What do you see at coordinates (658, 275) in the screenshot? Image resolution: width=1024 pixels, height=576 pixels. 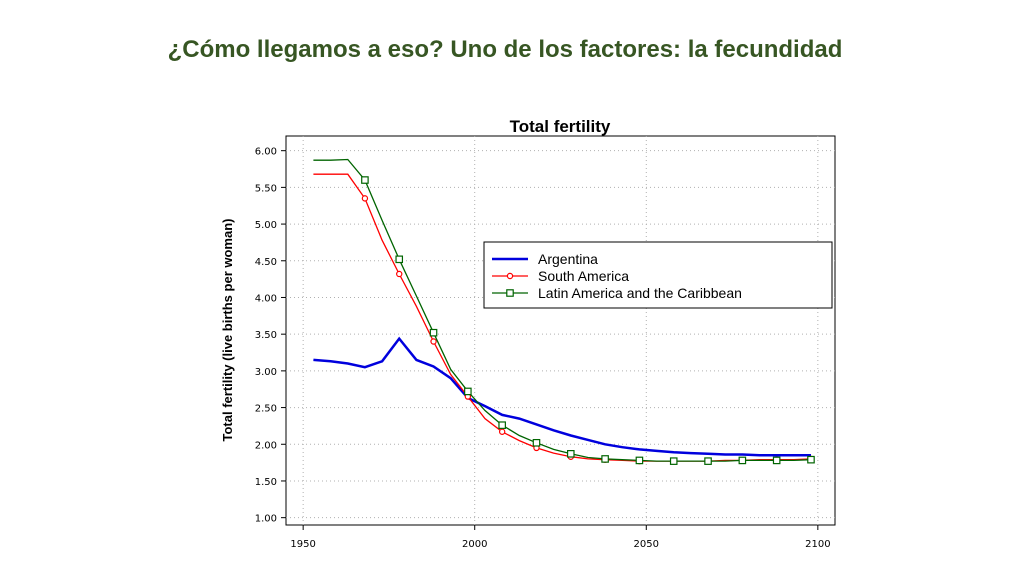 I see `legend-box` at bounding box center [658, 275].